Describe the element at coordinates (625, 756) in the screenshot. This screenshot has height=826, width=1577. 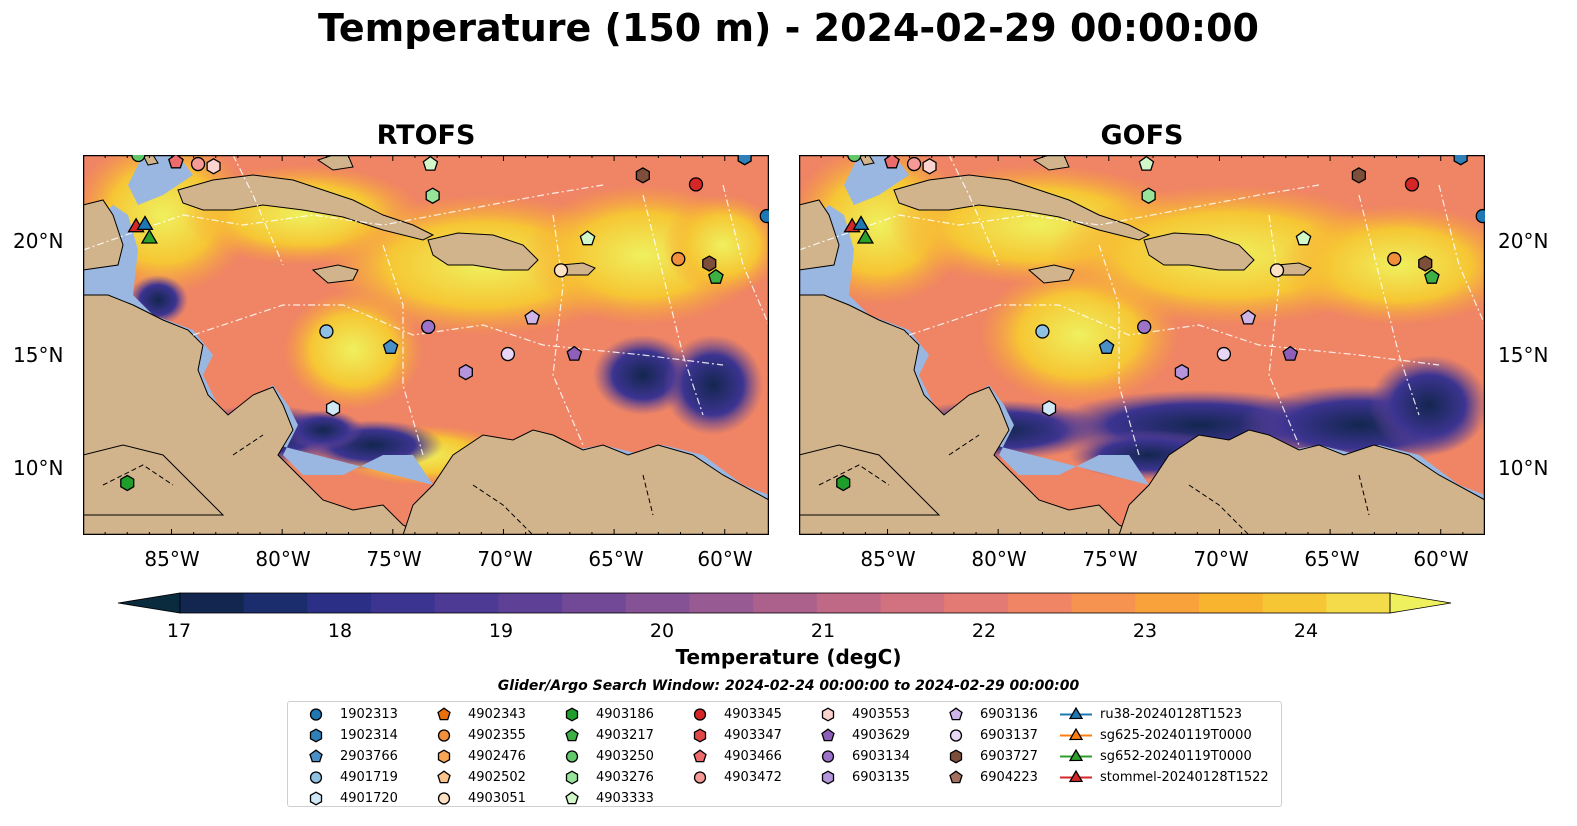
I see `legend-label: 4903250` at that location.